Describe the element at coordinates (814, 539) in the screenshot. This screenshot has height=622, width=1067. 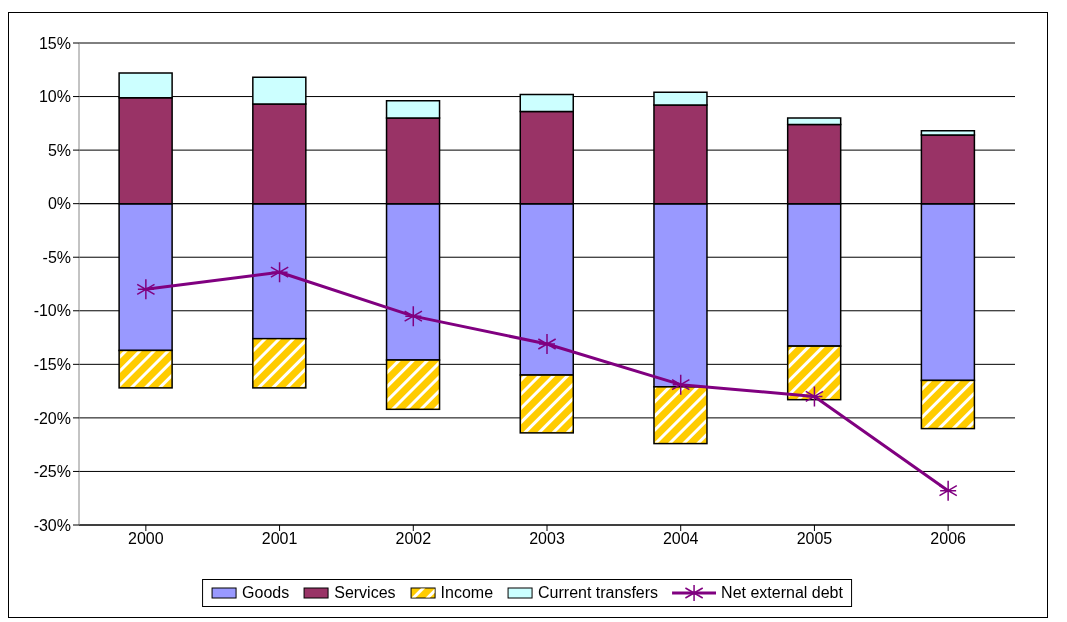
I see `x-tick-label: 2005` at that location.